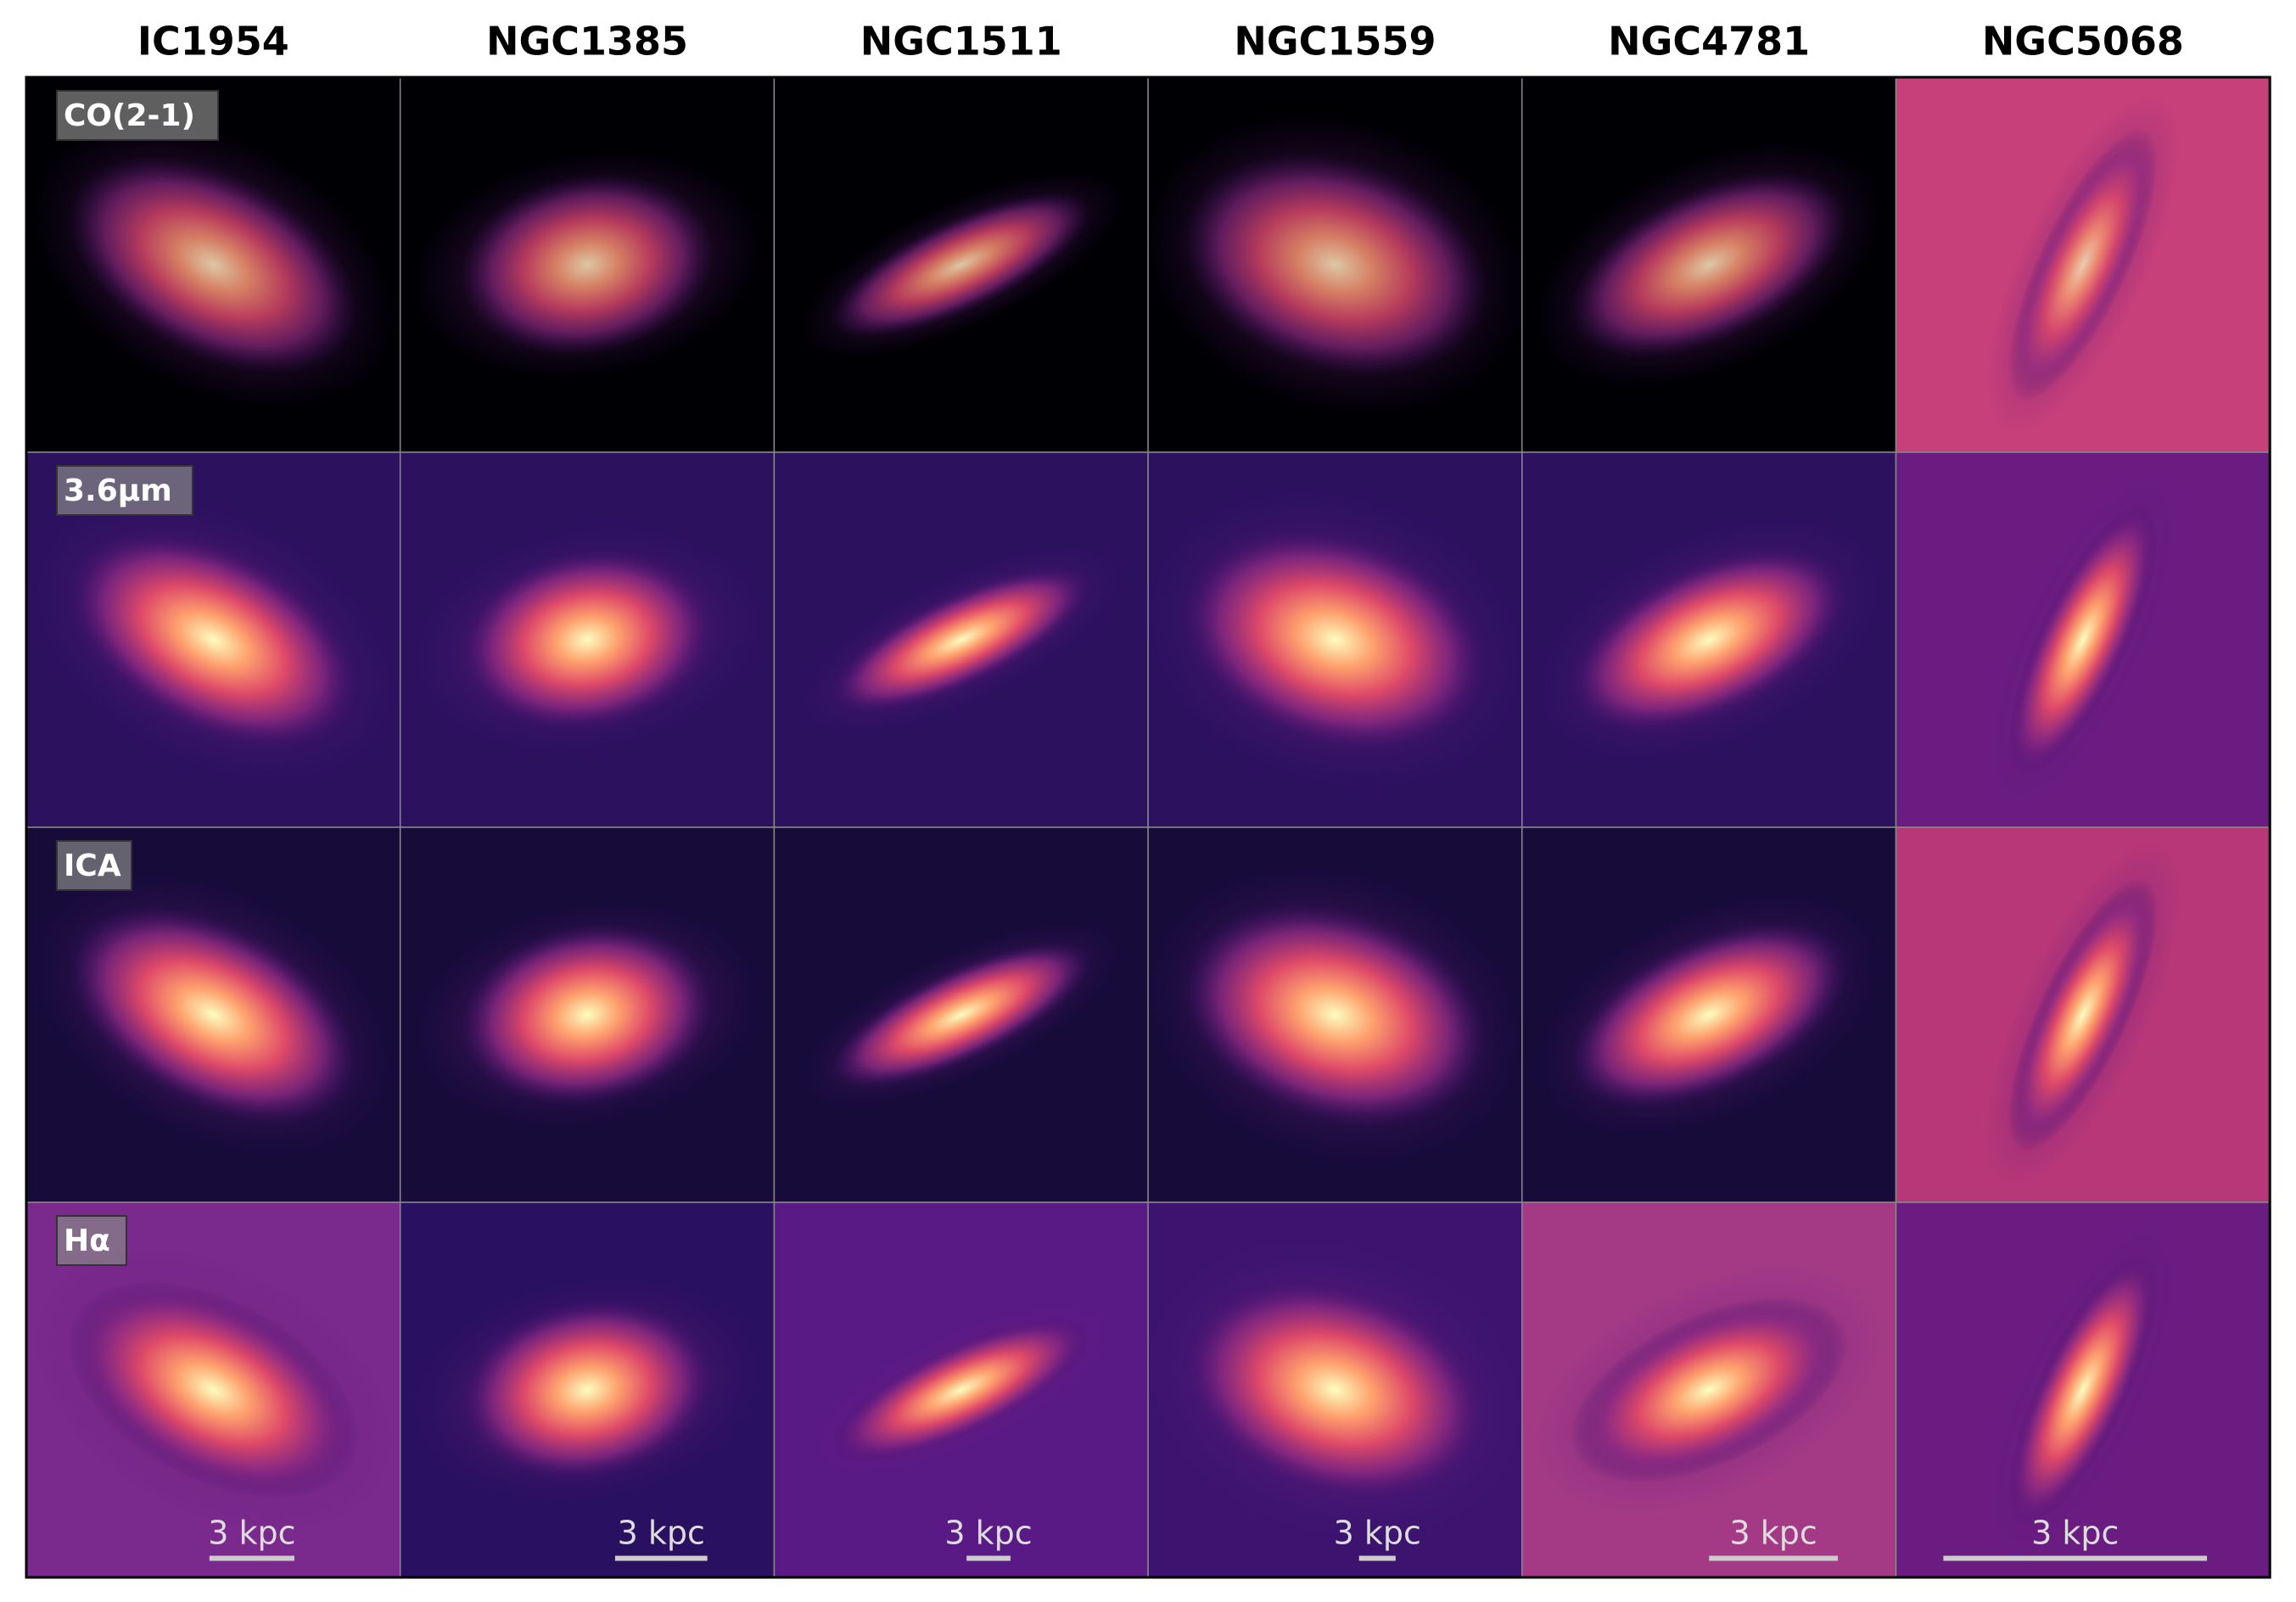  What do you see at coordinates (129, 115) in the screenshot?
I see `row-label: CO(2-1)` at bounding box center [129, 115].